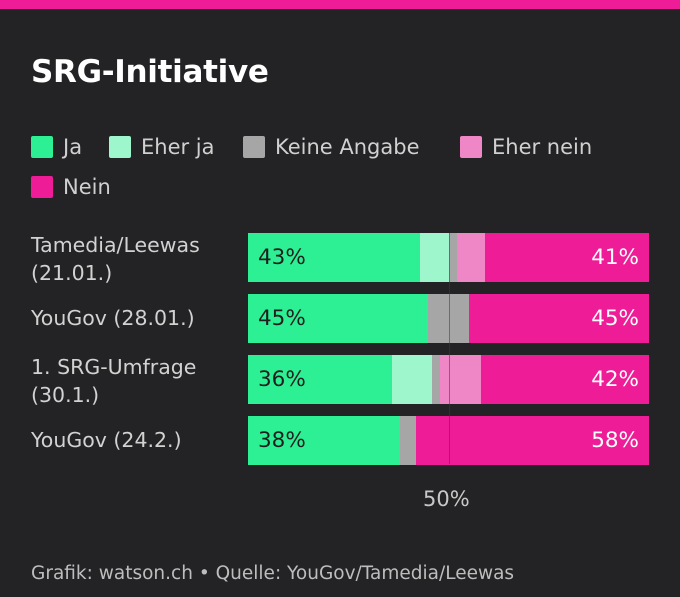 Image resolution: width=680 pixels, height=597 pixels. Describe the element at coordinates (120, 147) in the screenshot. I see `legend-swatch-eher-ja` at that location.